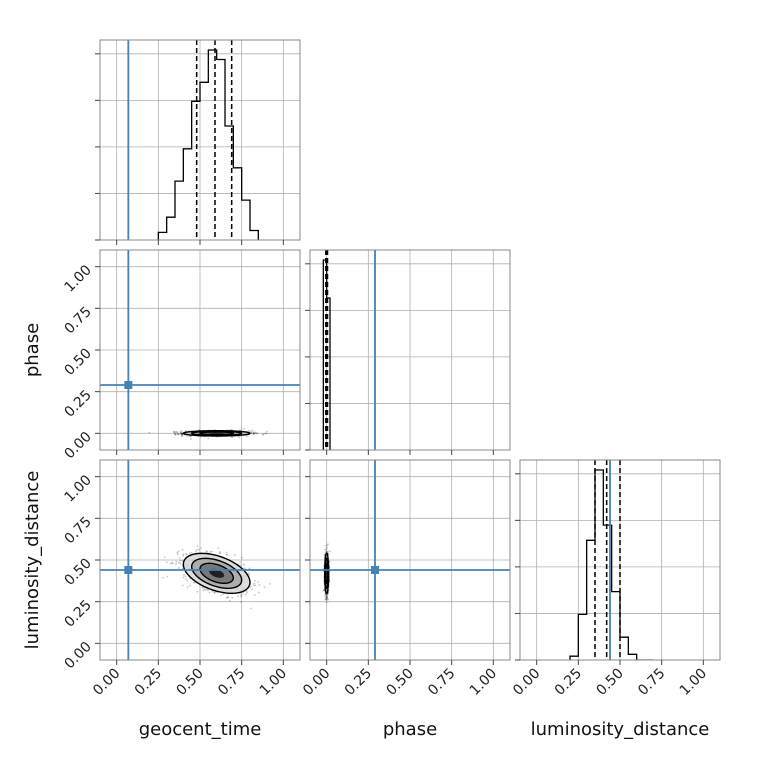 The height and width of the screenshot is (760, 760). Describe the element at coordinates (77, 362) in the screenshot. I see `y-tick-label: 0.50` at that location.